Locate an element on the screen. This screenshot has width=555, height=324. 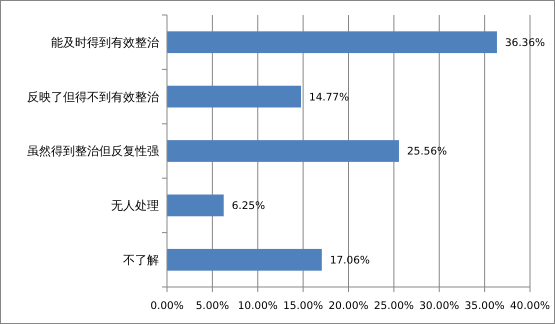
data-label: 36.36% is located at coordinates (525, 42).